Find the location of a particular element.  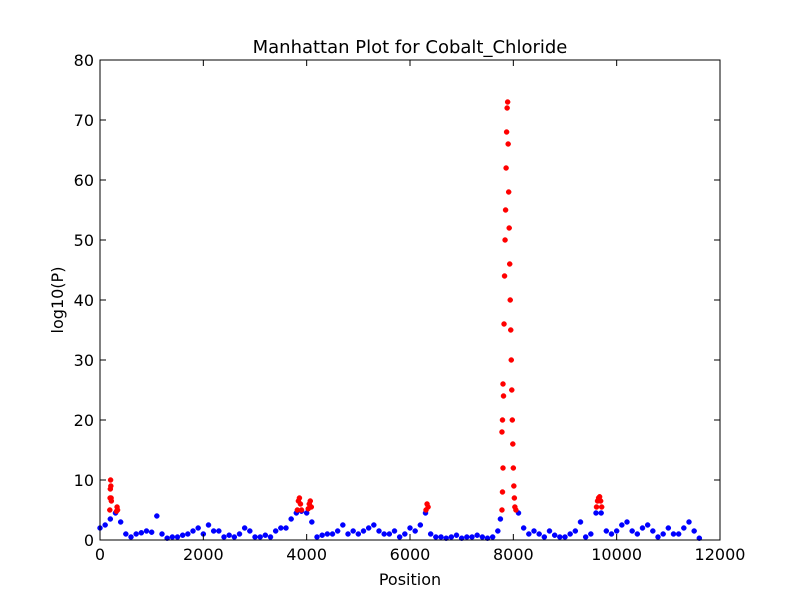

x-tick-label: 2000 is located at coordinates (203, 554).